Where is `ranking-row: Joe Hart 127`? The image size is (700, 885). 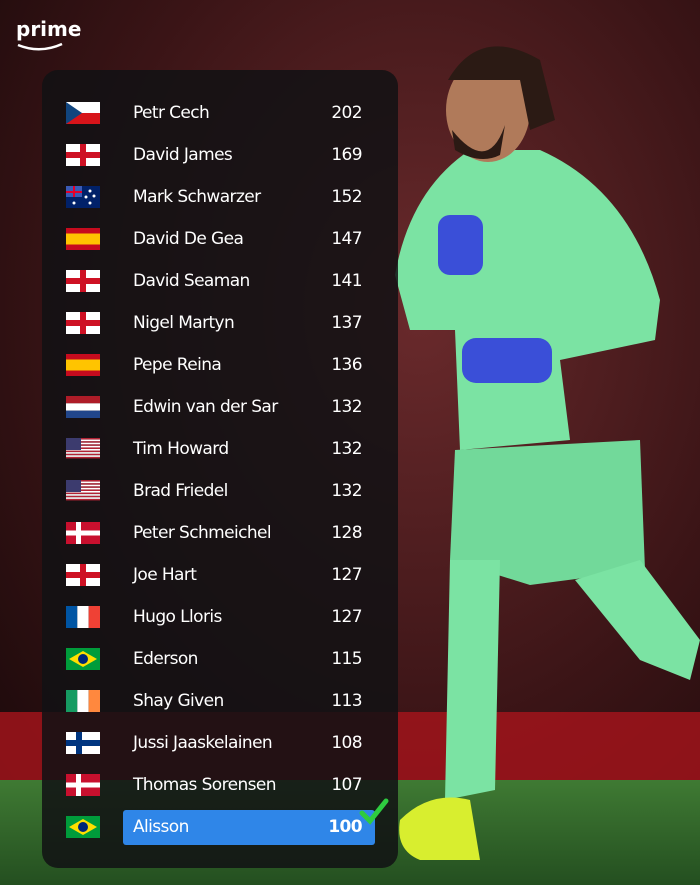
ranking-row: Joe Hart 127 is located at coordinates (214, 575).